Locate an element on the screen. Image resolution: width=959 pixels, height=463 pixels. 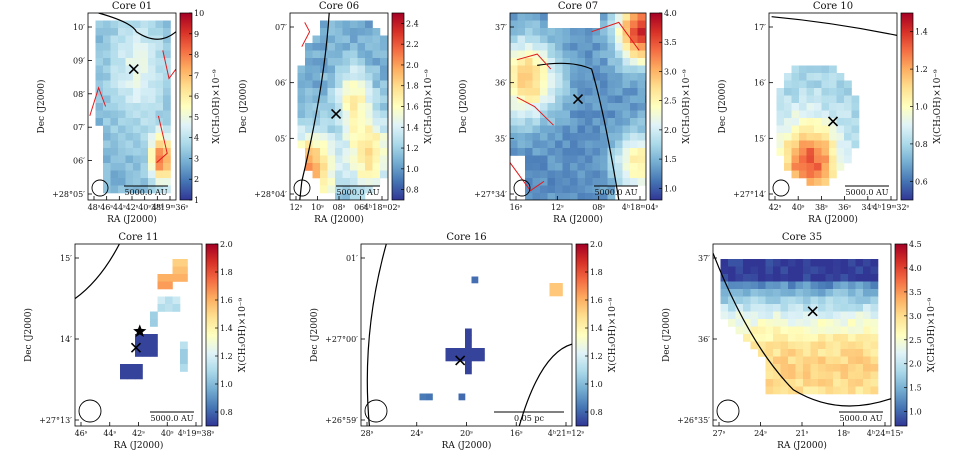
colorbar-tick-label: 1.0 is located at coordinates (596, 384).